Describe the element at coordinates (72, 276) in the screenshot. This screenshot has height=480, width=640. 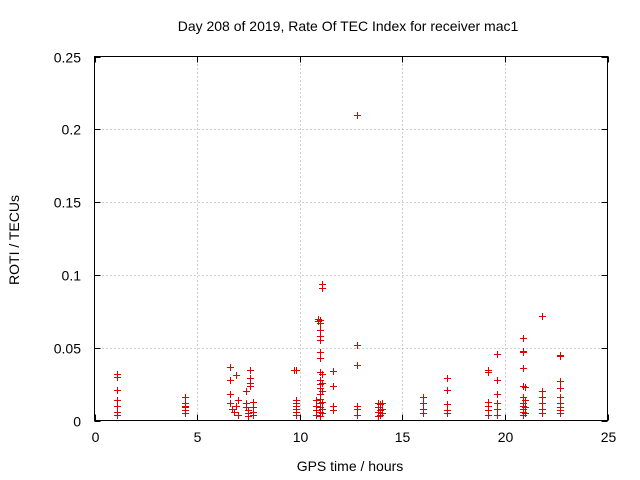
I see `y-tick-label: 0.1` at that location.